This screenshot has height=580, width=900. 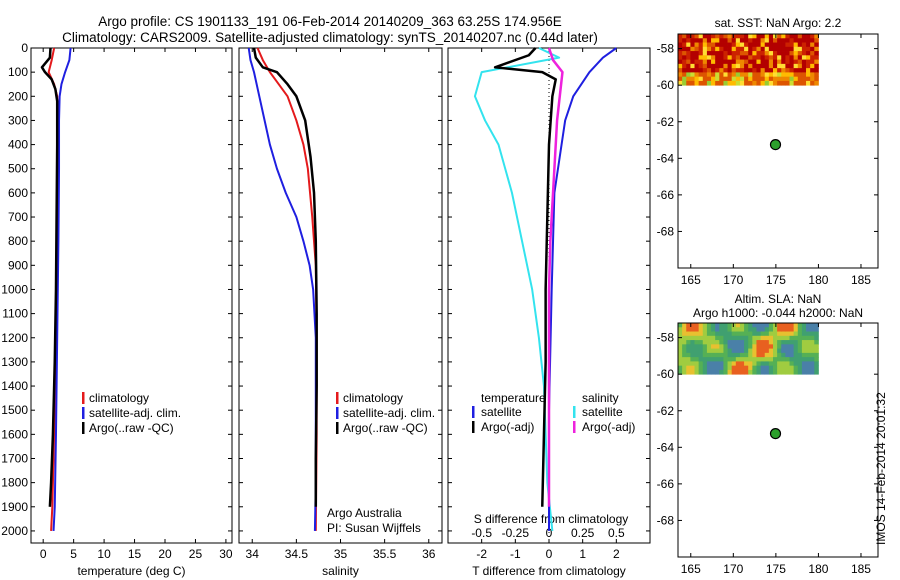 What do you see at coordinates (733, 280) in the screenshot?
I see `map-x-tick-label: 170` at bounding box center [733, 280].